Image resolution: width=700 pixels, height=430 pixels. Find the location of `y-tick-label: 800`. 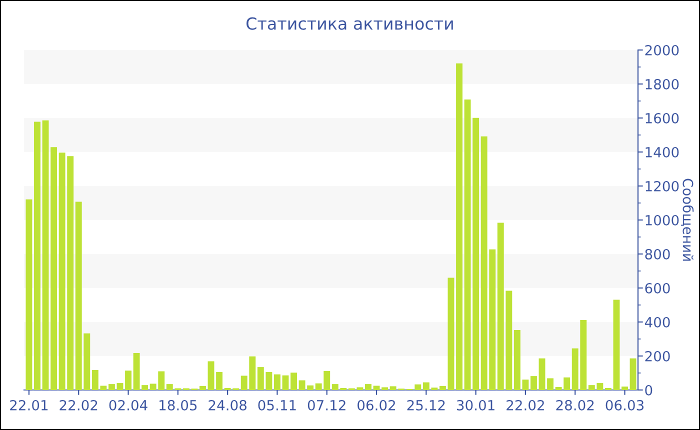

y-tick-label: 800 is located at coordinates (657, 254).